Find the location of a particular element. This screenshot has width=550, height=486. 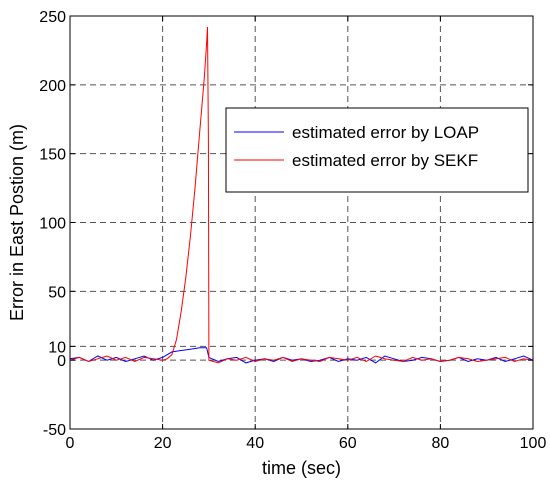

x-tick-label: 60 is located at coordinates (348, 443).